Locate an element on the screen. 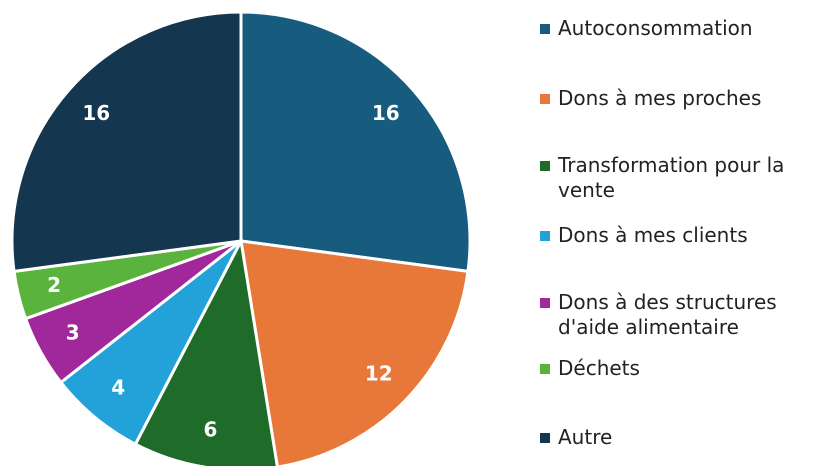 The height and width of the screenshot is (466, 840). legend-item: Dons à des structures d'aide alimentaire is located at coordinates (682, 315).